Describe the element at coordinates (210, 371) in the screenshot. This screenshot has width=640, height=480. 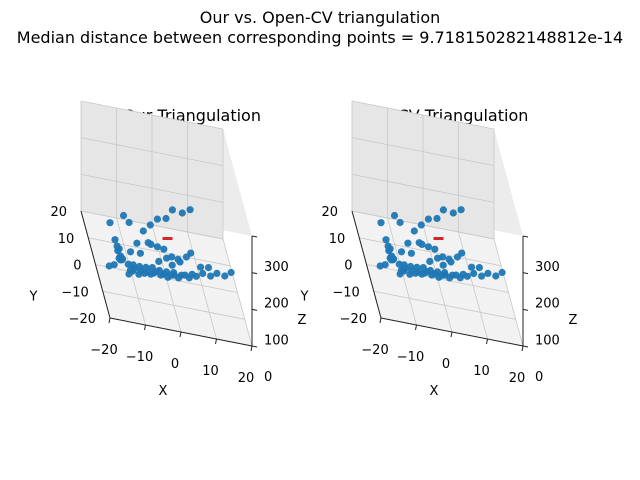
I see `x-tick-label: 10` at that location.